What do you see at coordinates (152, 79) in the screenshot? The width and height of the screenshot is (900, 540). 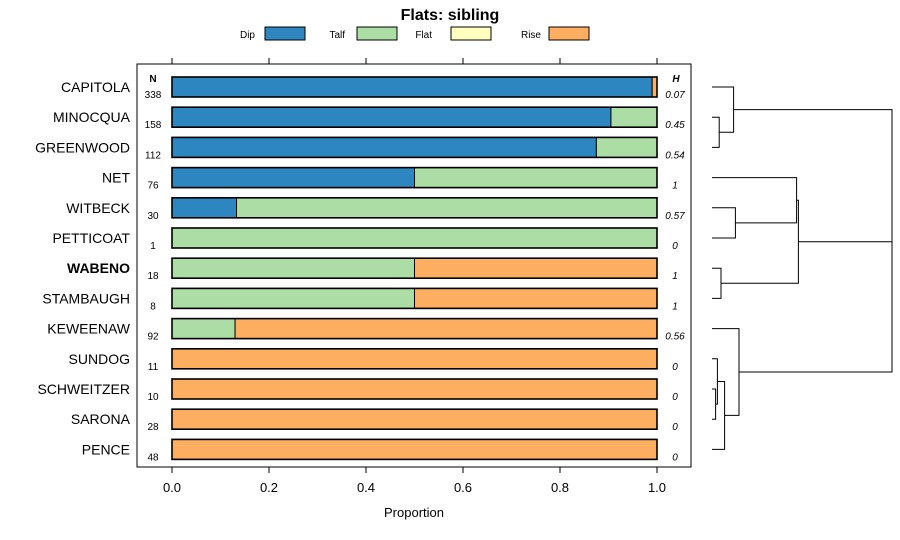 I see `n-header: N` at bounding box center [152, 79].